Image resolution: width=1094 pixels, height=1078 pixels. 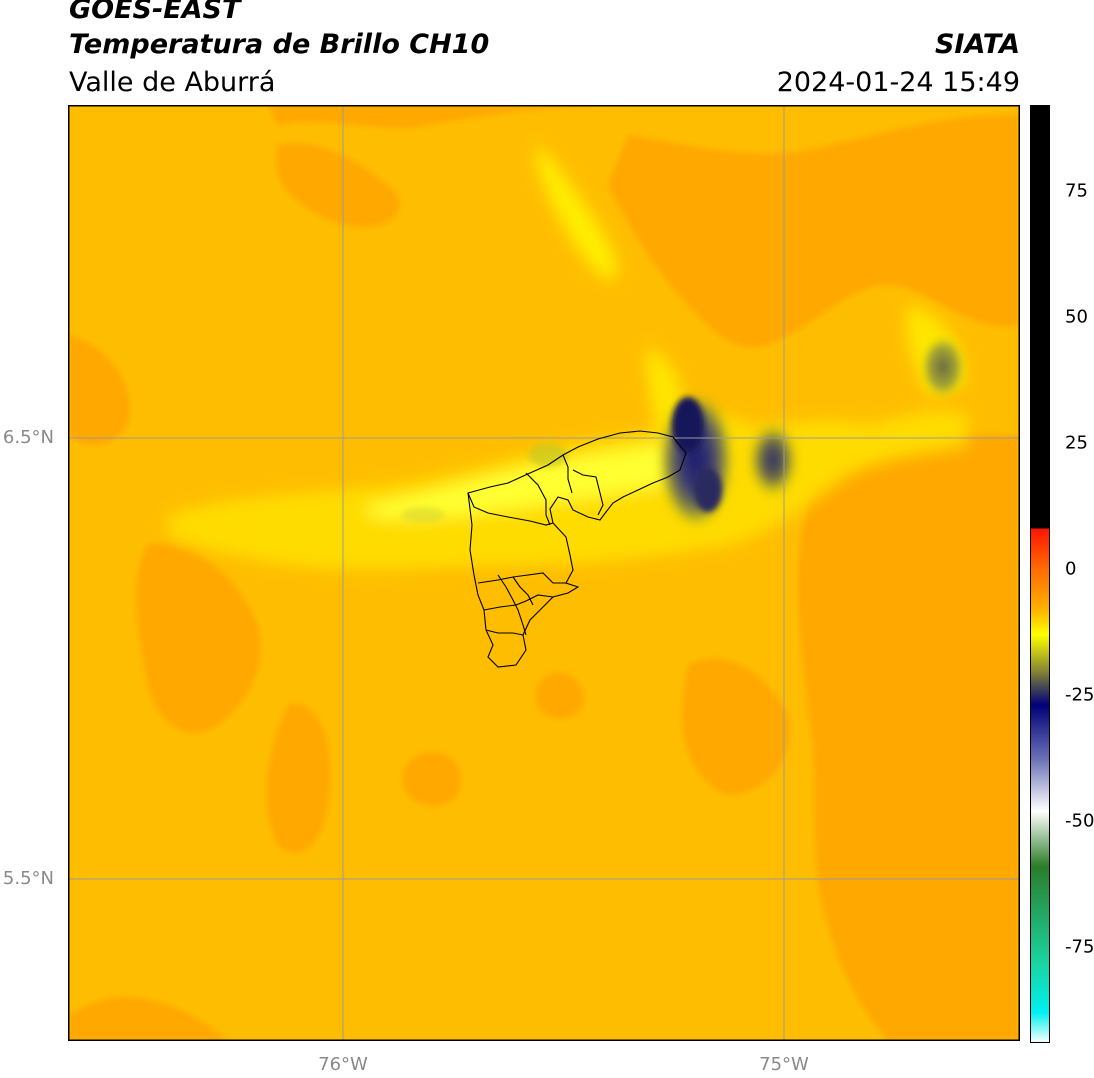 What do you see at coordinates (977, 44) in the screenshot?
I see `organization-label: SIATA` at bounding box center [977, 44].